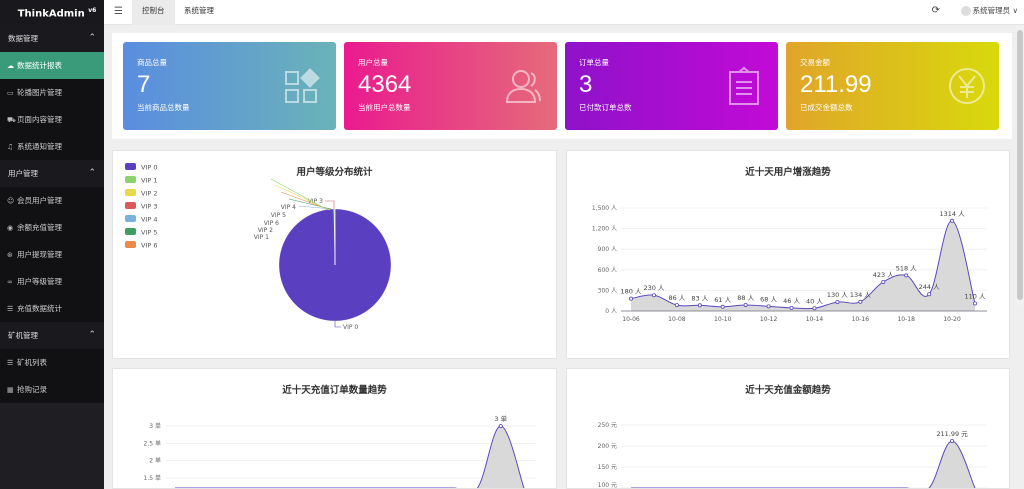 This screenshot has height=489, width=1024. I want to click on chart-title: 近十天充值订单数量趋势, so click(334, 390).